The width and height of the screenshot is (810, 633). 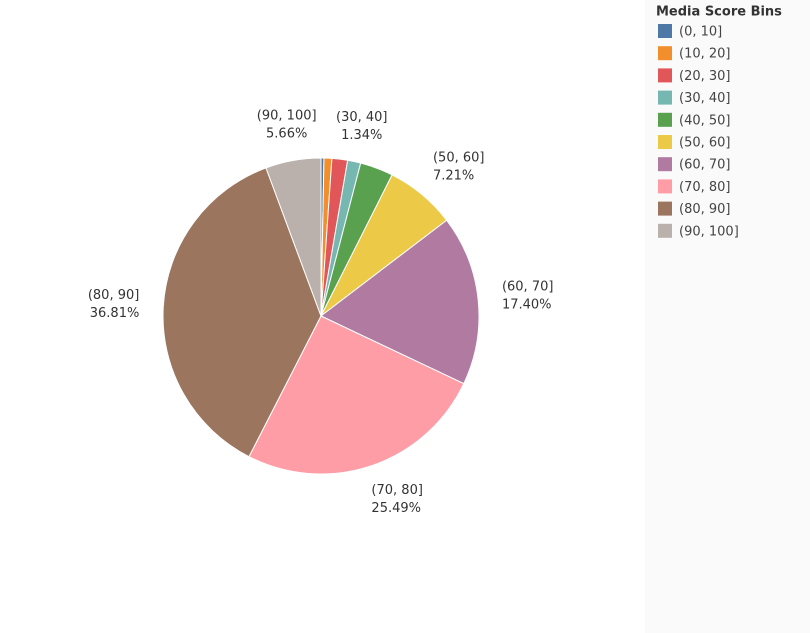 What do you see at coordinates (287, 116) in the screenshot?
I see `slice-label-category: (90, 100]` at bounding box center [287, 116].